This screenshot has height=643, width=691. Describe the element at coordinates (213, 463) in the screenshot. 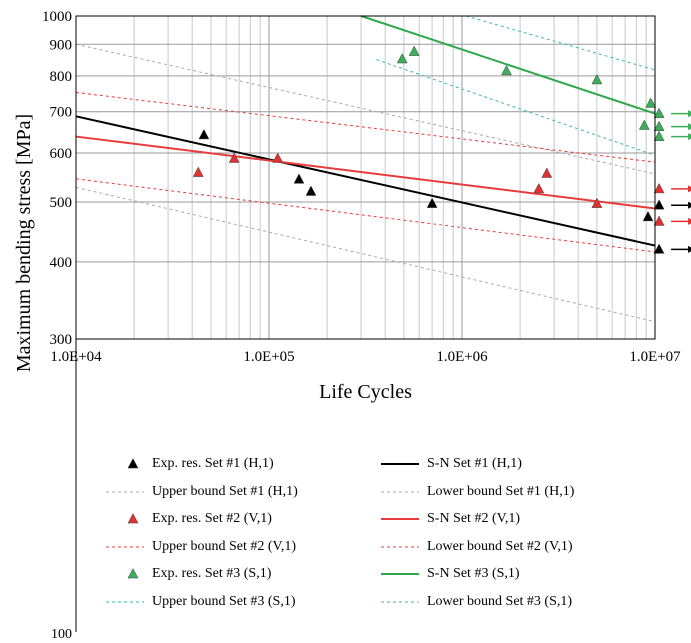

I see `legend-label: Exp. res. Set #1 (H,1)` at that location.